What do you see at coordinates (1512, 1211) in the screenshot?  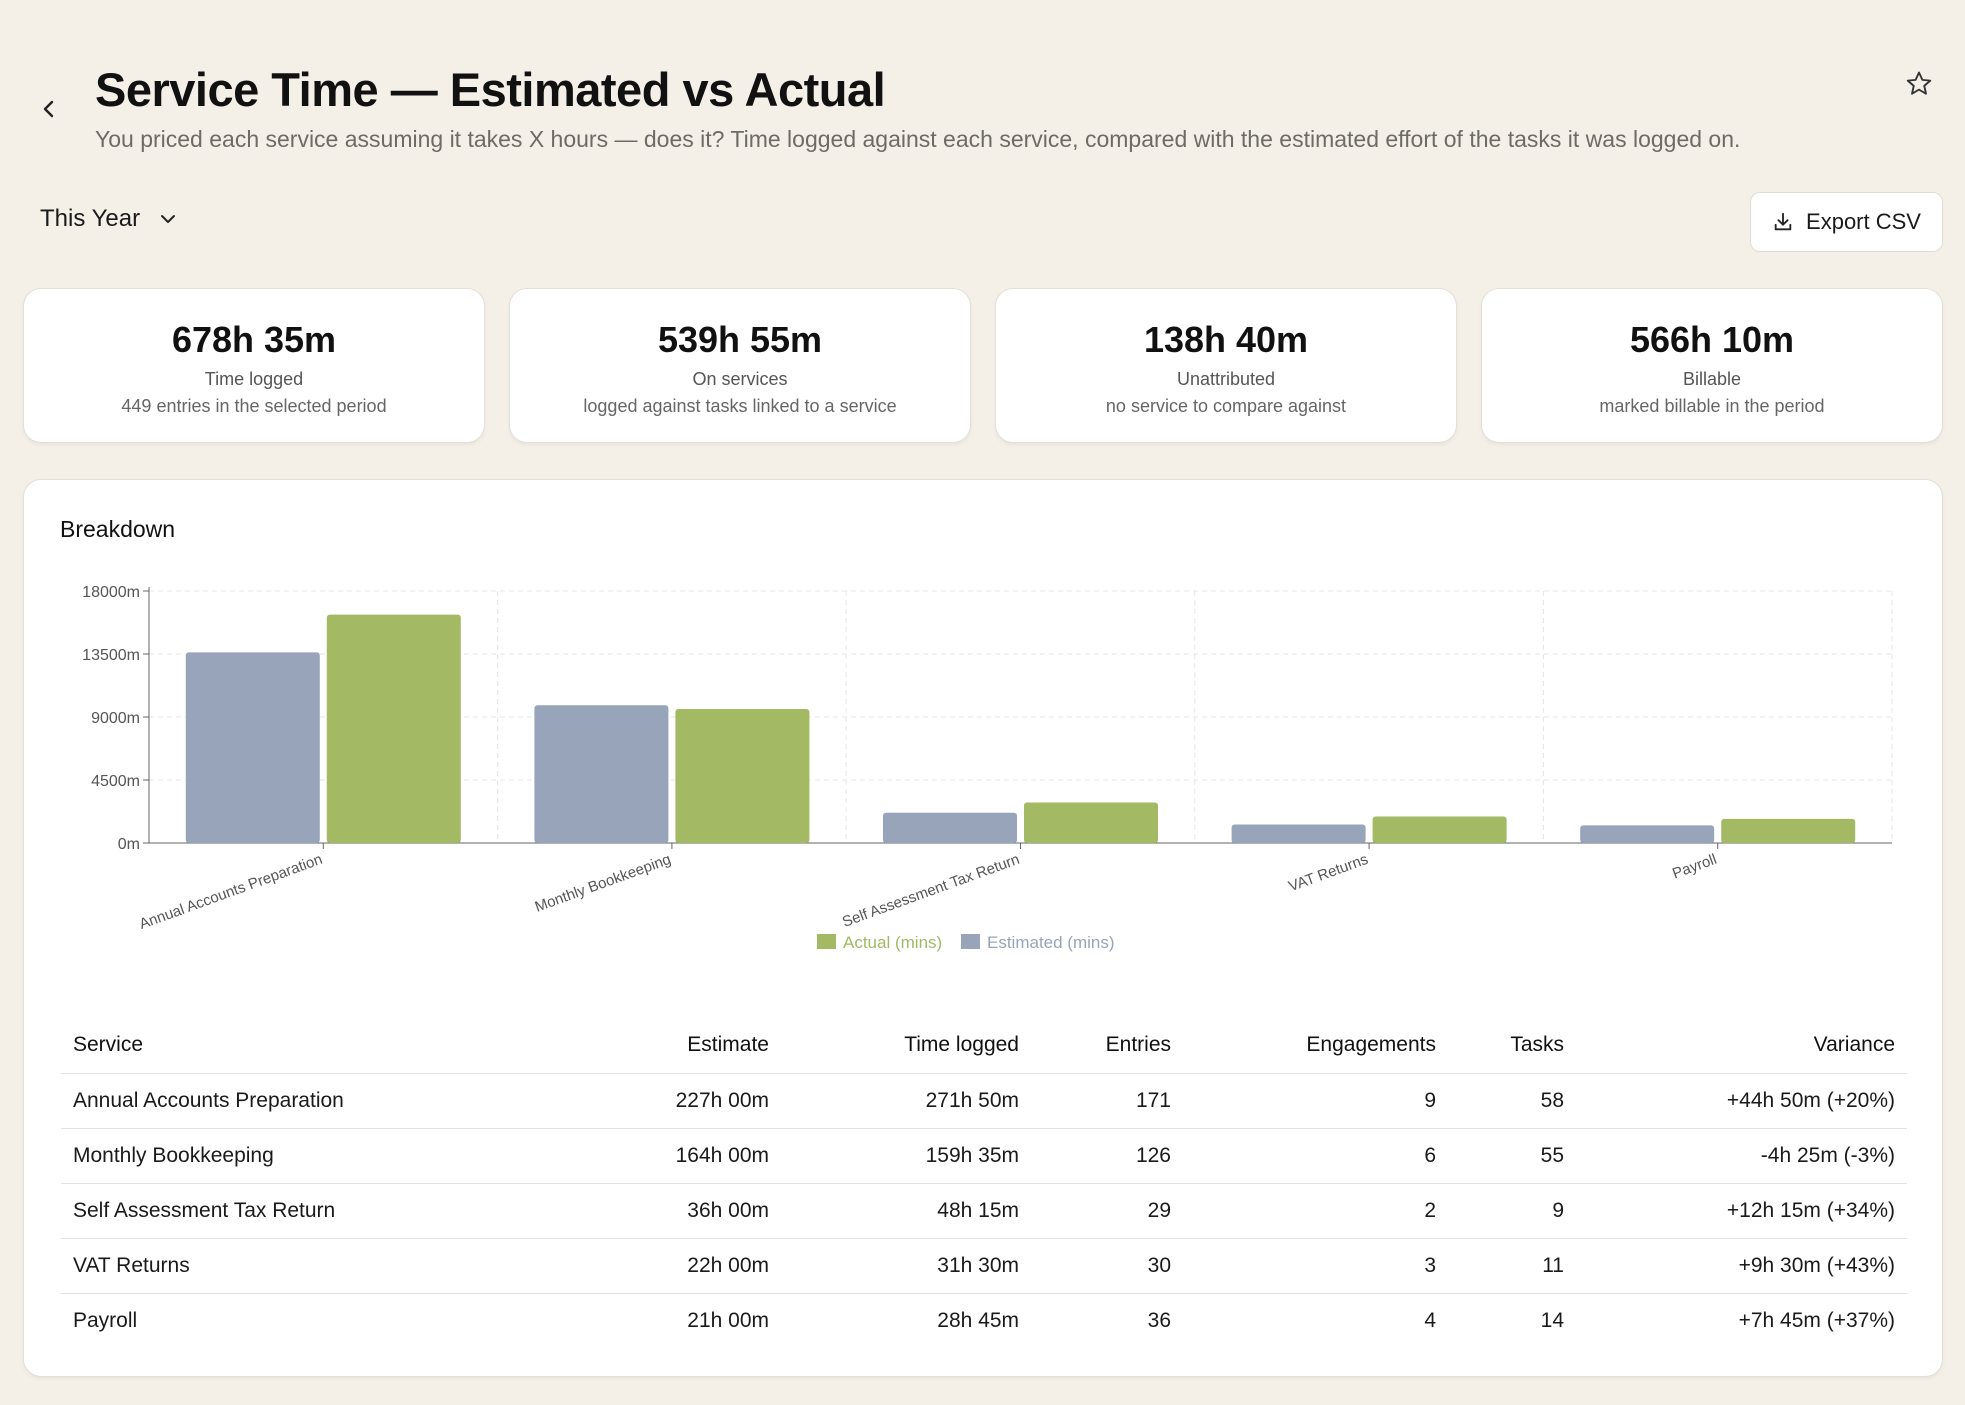 I see `table-cell-tasks: 9` at bounding box center [1512, 1211].